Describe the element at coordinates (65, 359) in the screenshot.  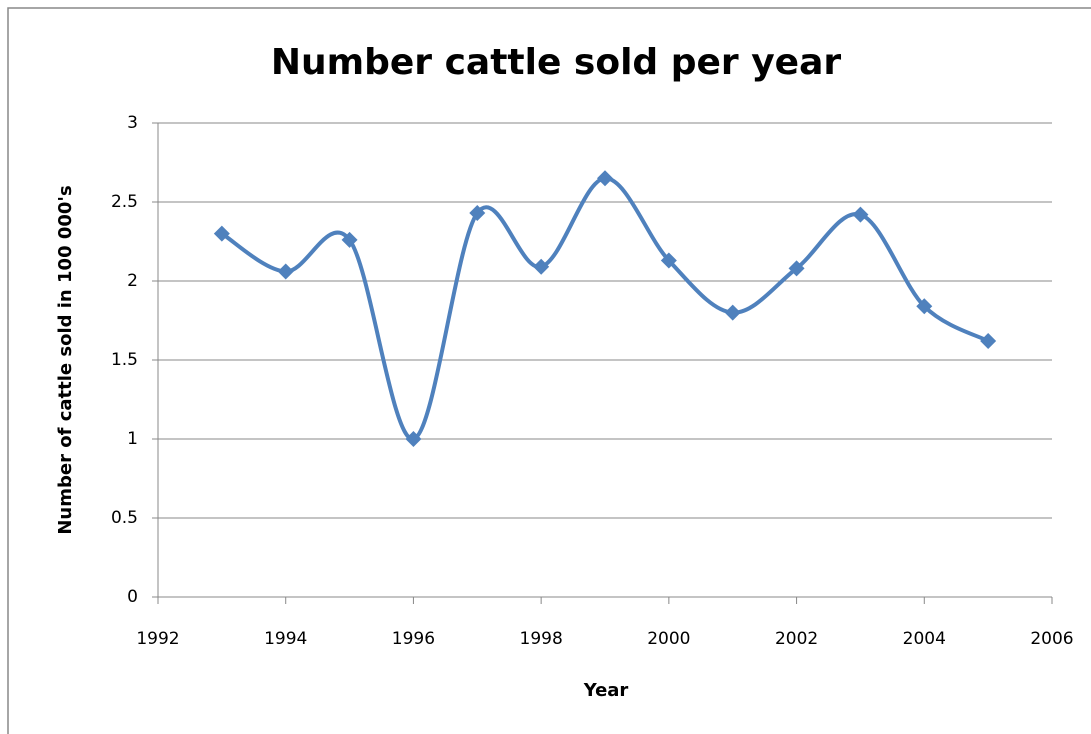
I see `y-axis-label: Number of cattle sold in 100 000's` at that location.